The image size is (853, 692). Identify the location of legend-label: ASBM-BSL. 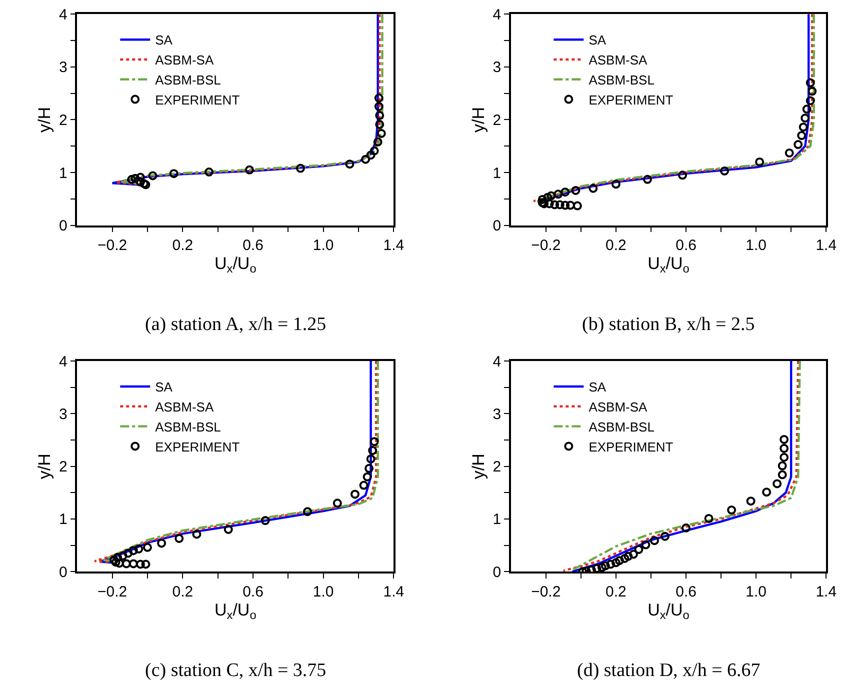
(188, 426).